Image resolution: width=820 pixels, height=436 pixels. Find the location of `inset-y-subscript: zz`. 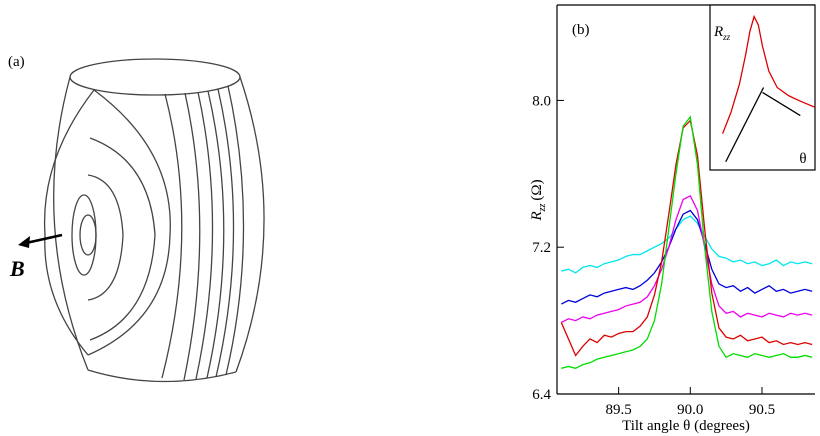

inset-y-subscript: zz is located at coordinates (726, 37).